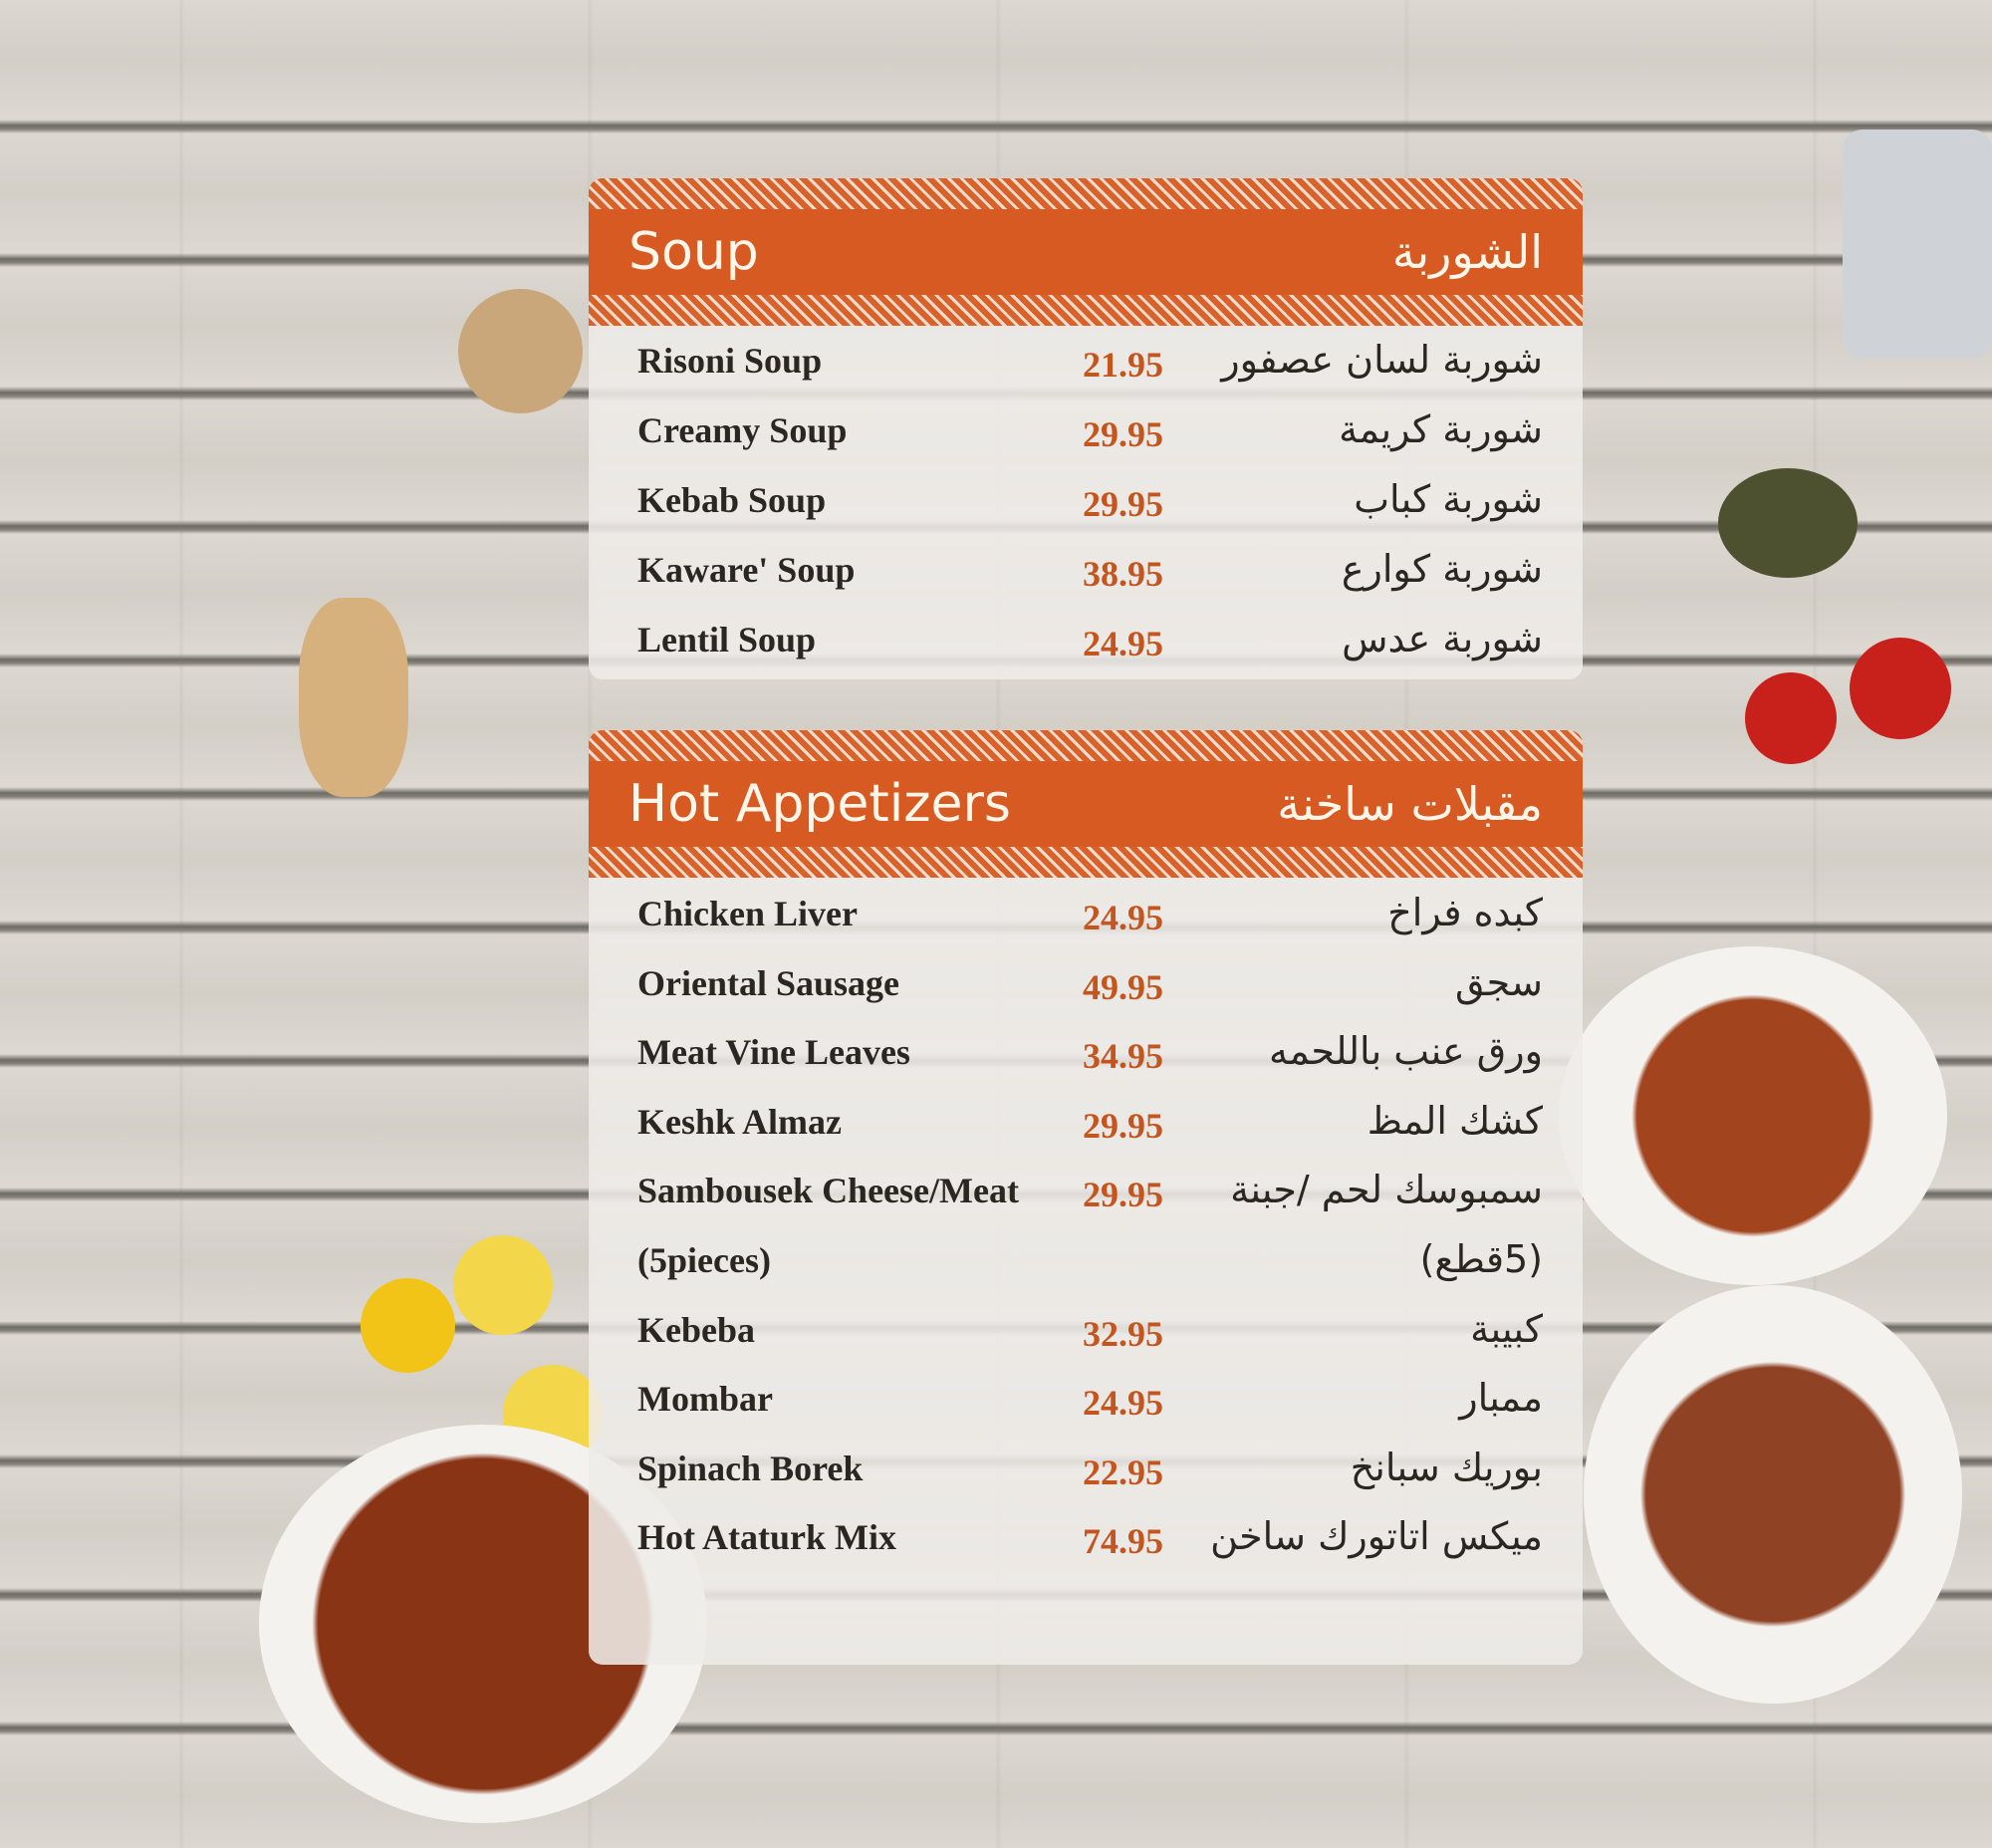 The image size is (1992, 1848). I want to click on menu-item: Chicken Liver 24.95 كبده فراخ, so click(1086, 918).